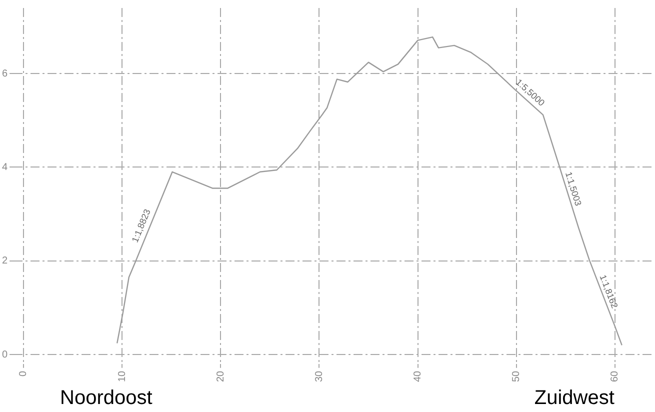 Image resolution: width=655 pixels, height=412 pixels. What do you see at coordinates (5, 74) in the screenshot?
I see `y-tick-label: 6` at bounding box center [5, 74].